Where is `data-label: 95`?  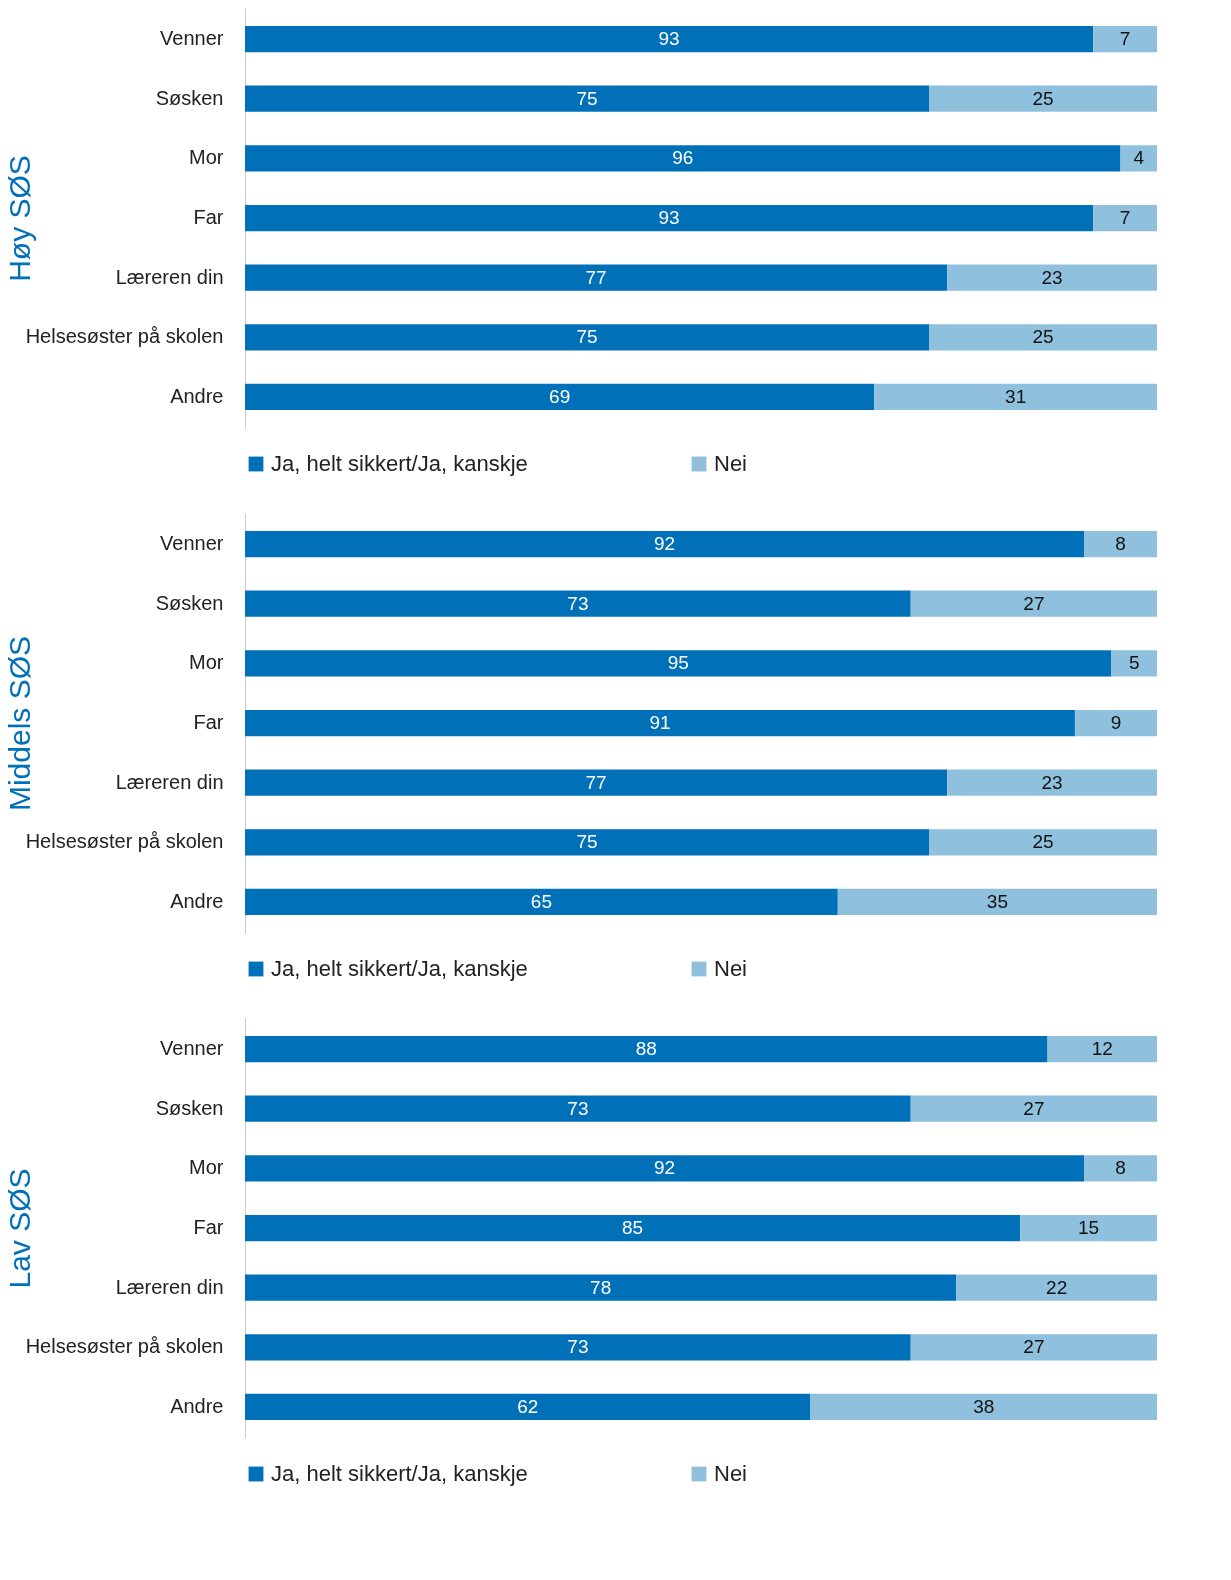 data-label: 95 is located at coordinates (678, 663).